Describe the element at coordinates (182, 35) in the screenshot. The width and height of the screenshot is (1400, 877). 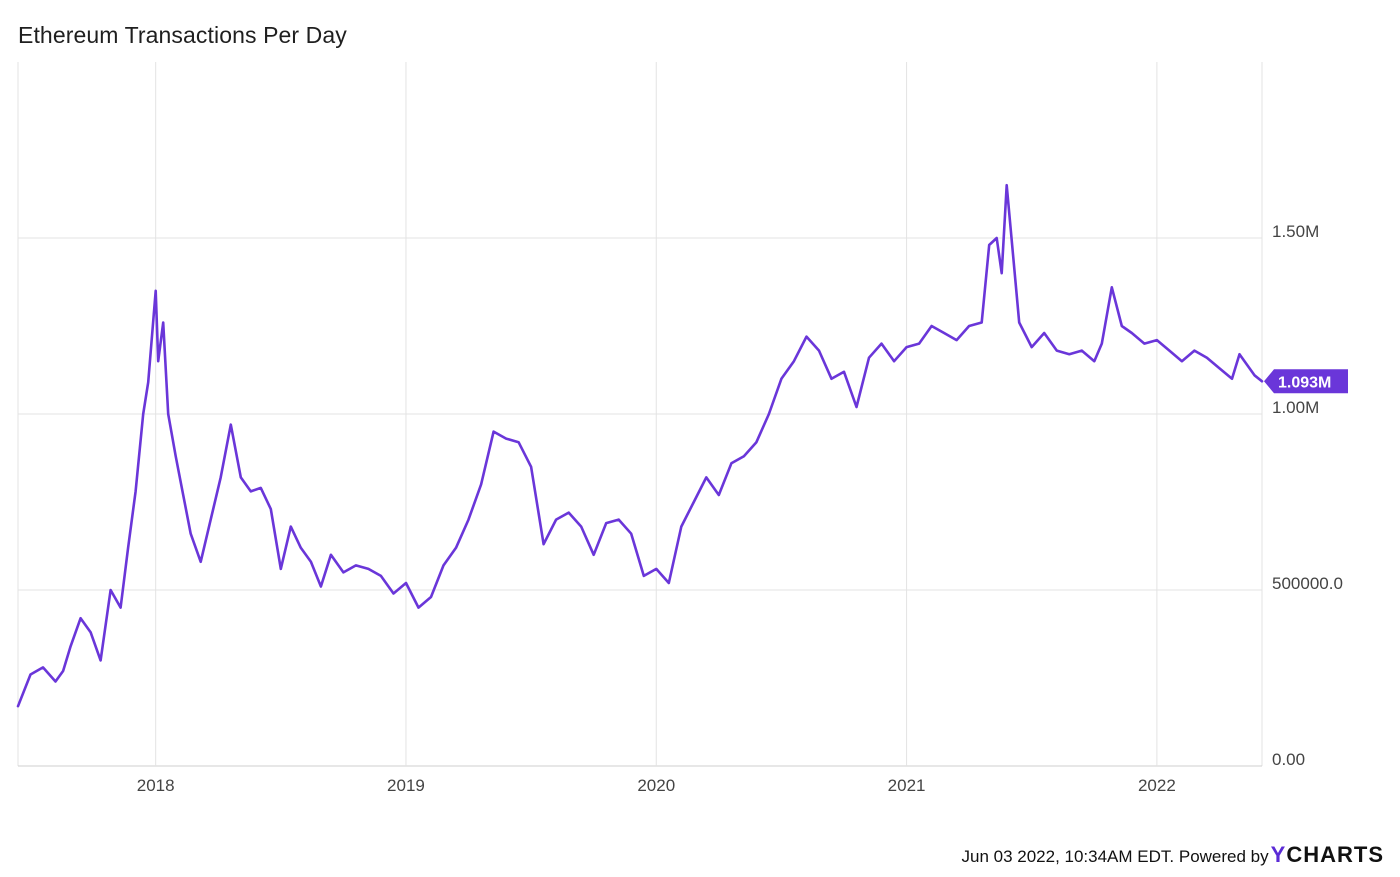
I see `chart-title: Ethereum Transactions Per Day` at that location.